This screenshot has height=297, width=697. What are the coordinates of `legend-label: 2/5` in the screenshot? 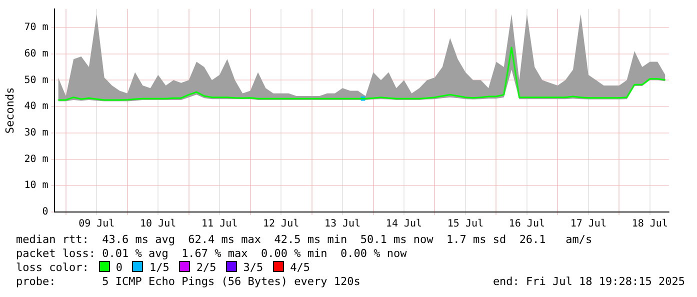 It's located at (206, 267).